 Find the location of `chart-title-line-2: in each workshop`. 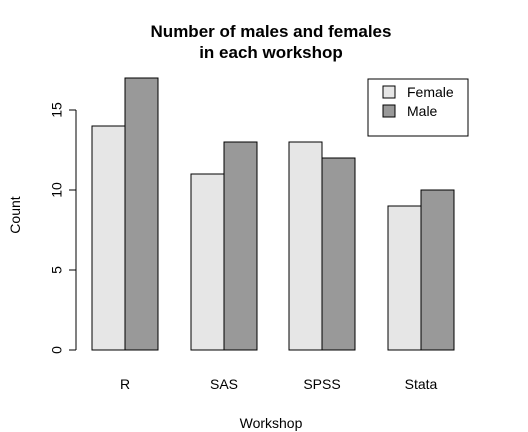

chart-title-line-2: in each workshop is located at coordinates (271, 52).